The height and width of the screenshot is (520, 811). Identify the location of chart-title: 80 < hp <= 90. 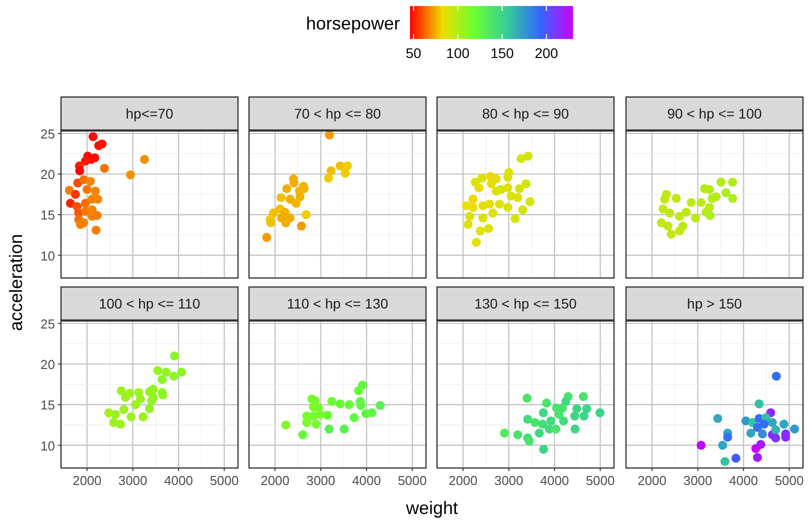
(526, 114).